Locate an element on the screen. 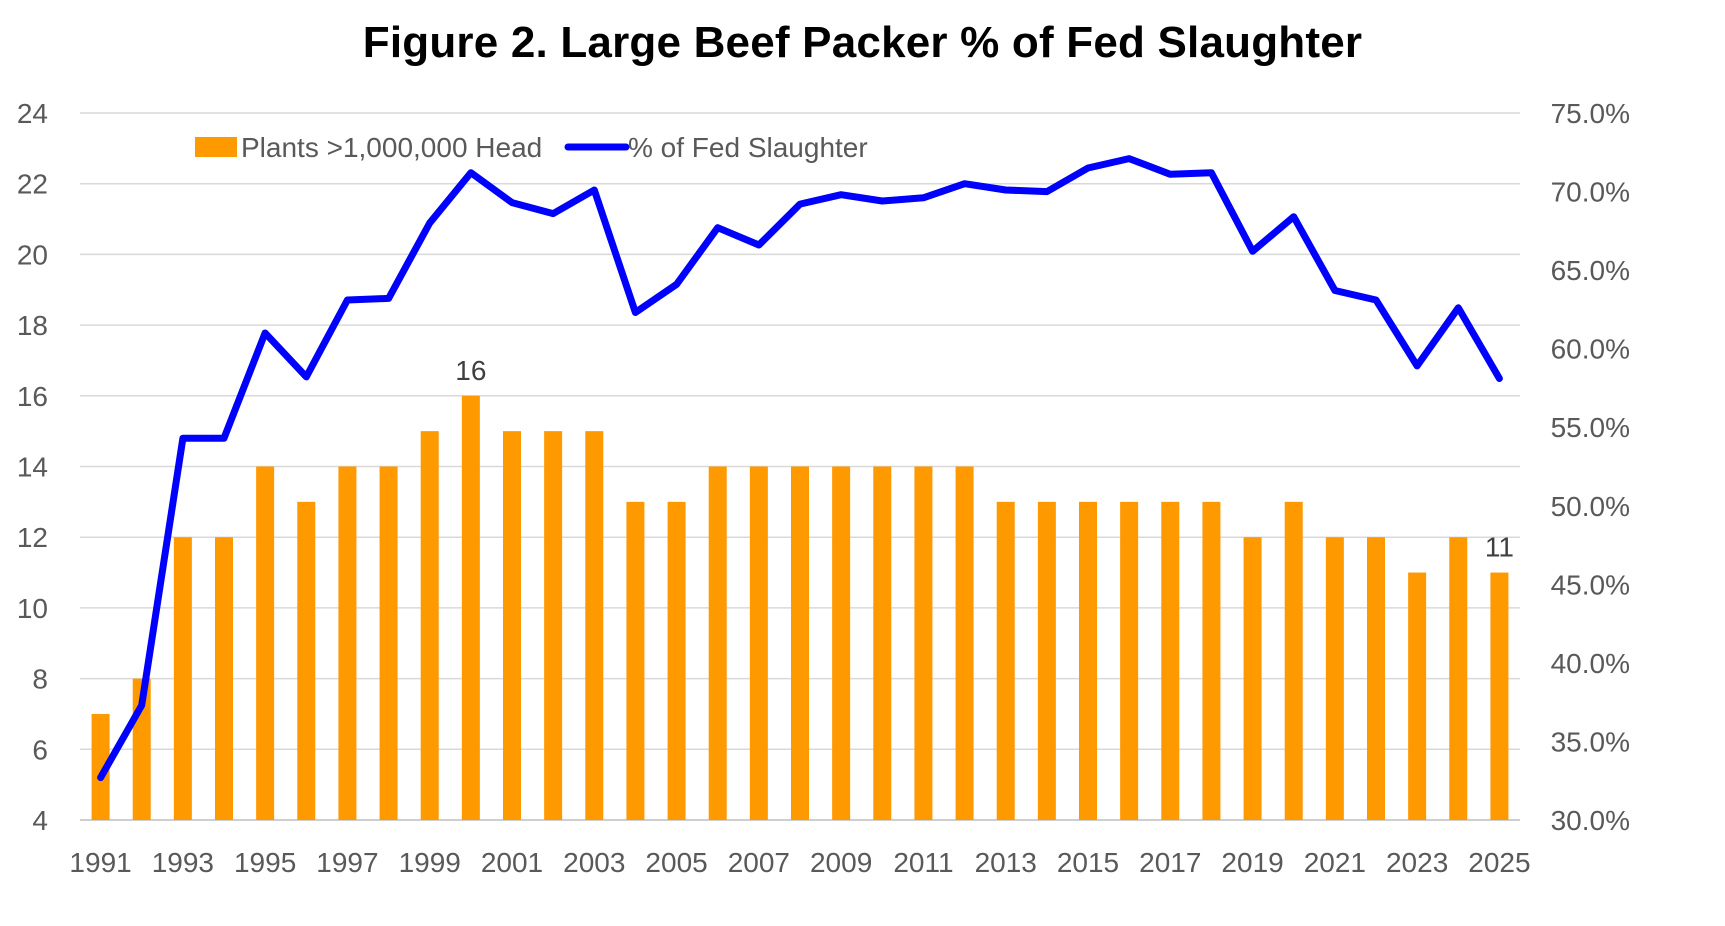  bar-2014 is located at coordinates (1046, 660).